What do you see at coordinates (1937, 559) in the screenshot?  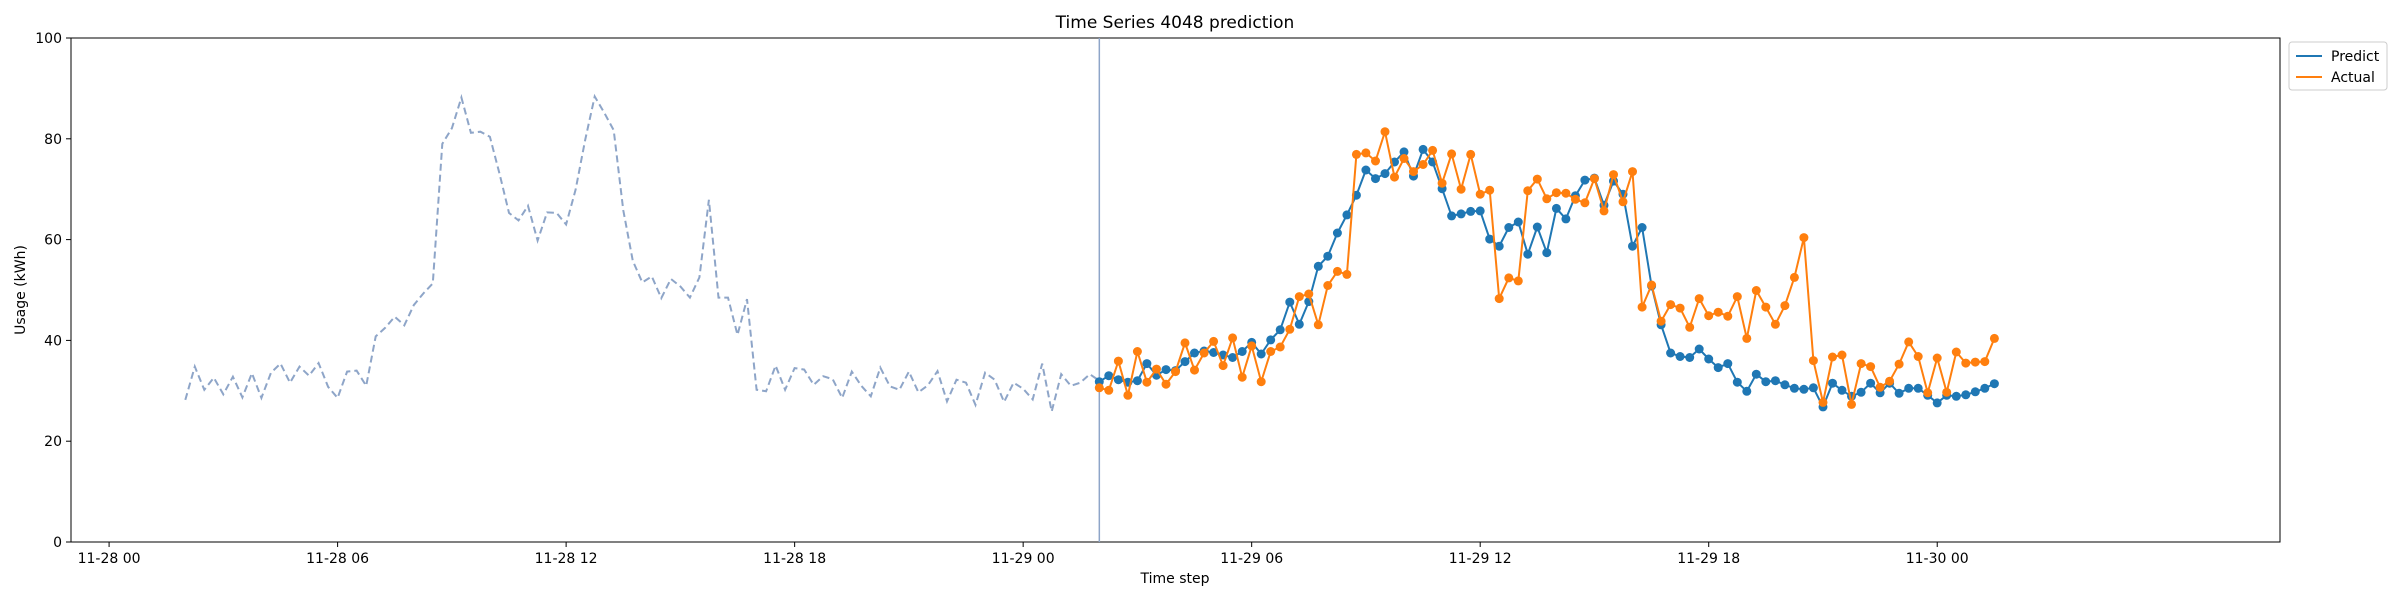 I see `x-tick-label: 11-30 00` at bounding box center [1937, 559].